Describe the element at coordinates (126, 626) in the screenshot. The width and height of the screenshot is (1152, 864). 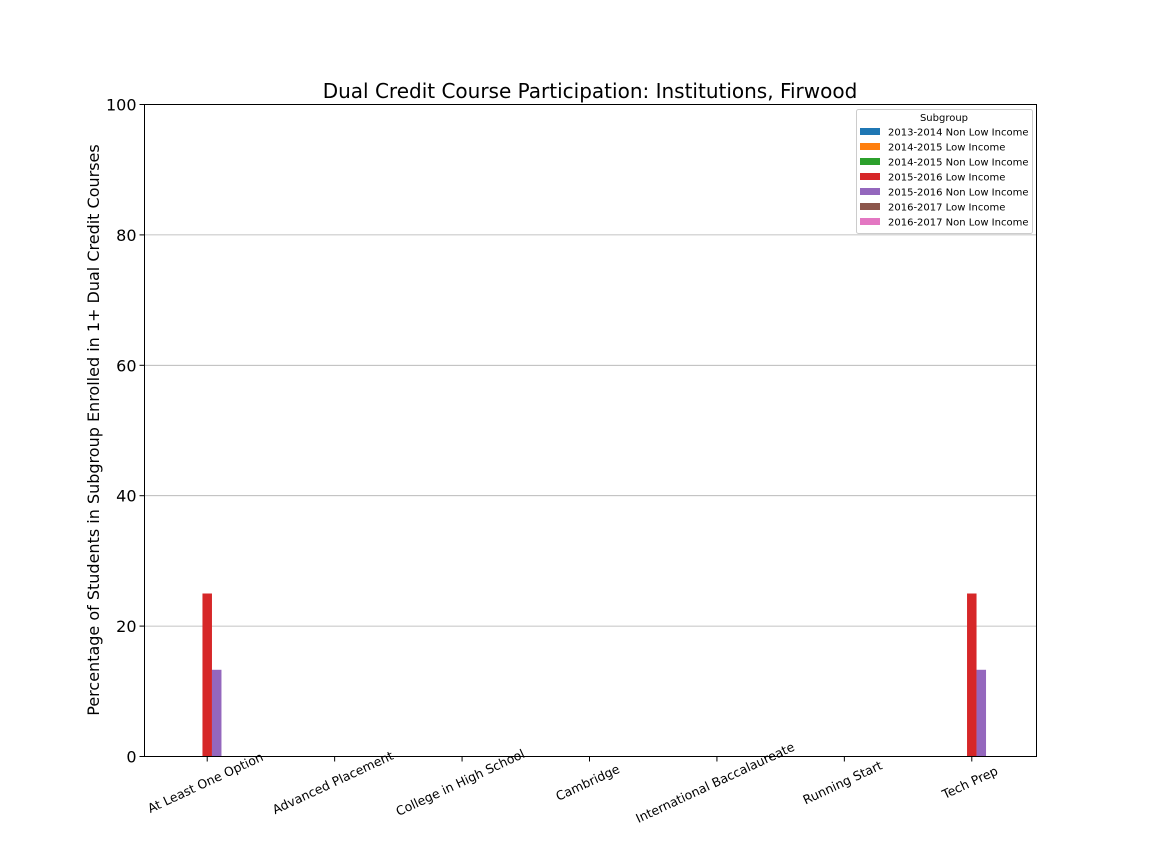
I see `y-tick-label: 20` at that location.